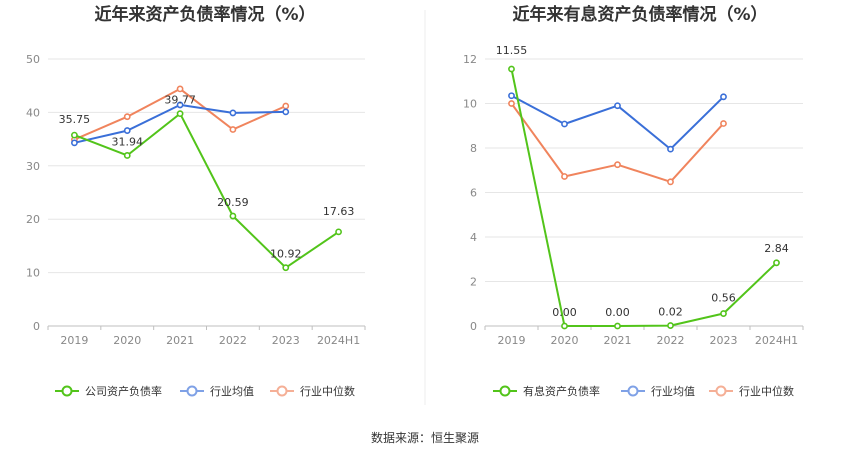 Image resolution: width=850 pixels, height=459 pixels. I want to click on data-label: 0.56, so click(723, 298).